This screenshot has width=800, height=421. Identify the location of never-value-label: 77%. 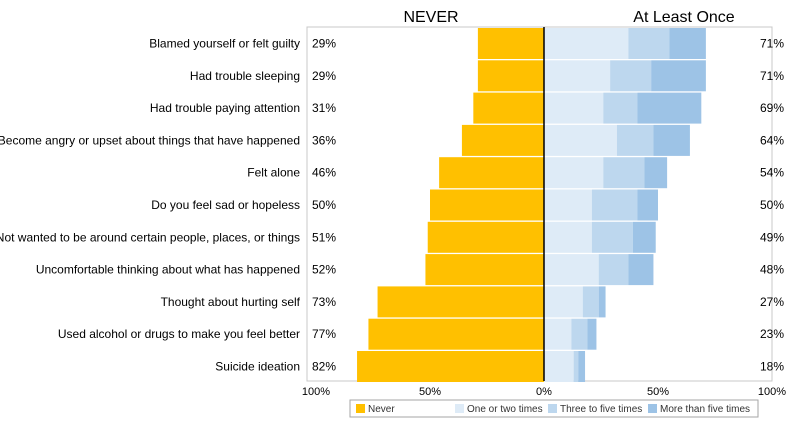
(324, 334).